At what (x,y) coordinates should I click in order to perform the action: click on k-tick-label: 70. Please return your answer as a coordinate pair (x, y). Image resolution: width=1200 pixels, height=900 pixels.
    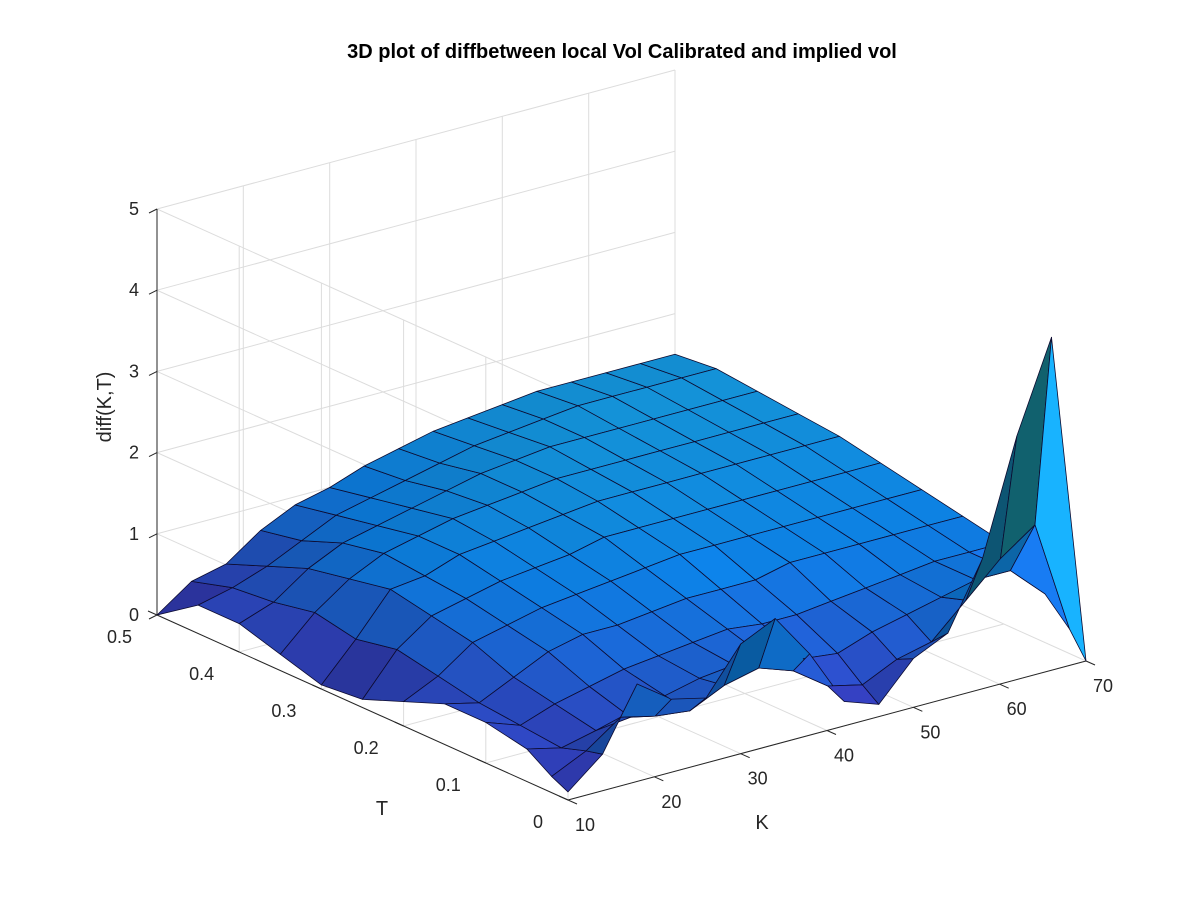
    Looking at the image, I should click on (1103, 686).